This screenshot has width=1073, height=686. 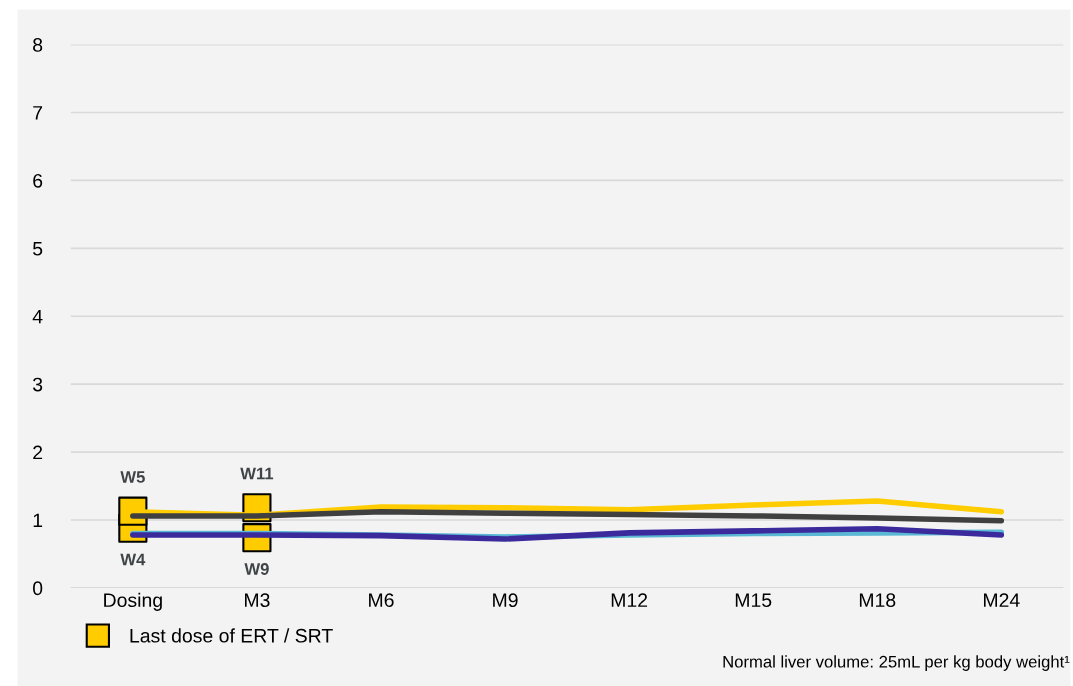 I want to click on x-tick-label: M15, so click(x=753, y=600).